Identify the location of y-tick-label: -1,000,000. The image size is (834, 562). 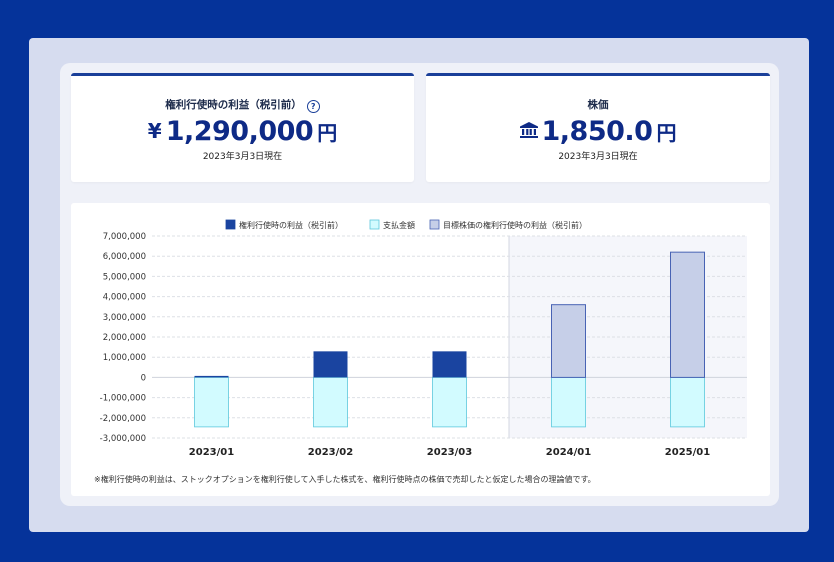
(123, 399).